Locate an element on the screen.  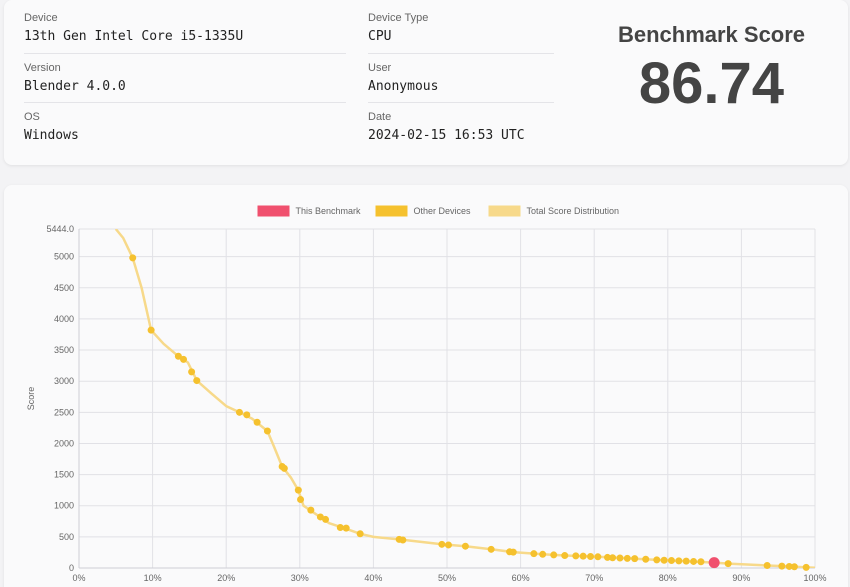
legend-item: This Benchmark is located at coordinates (309, 211).